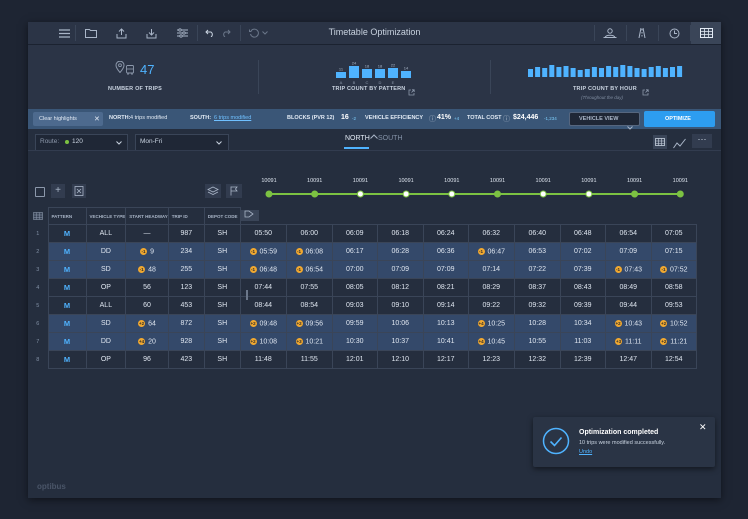 Image resolution: width=748 pixels, height=519 pixels. Describe the element at coordinates (537, 341) in the screenshot. I see `time-cell: 10:55` at that location.